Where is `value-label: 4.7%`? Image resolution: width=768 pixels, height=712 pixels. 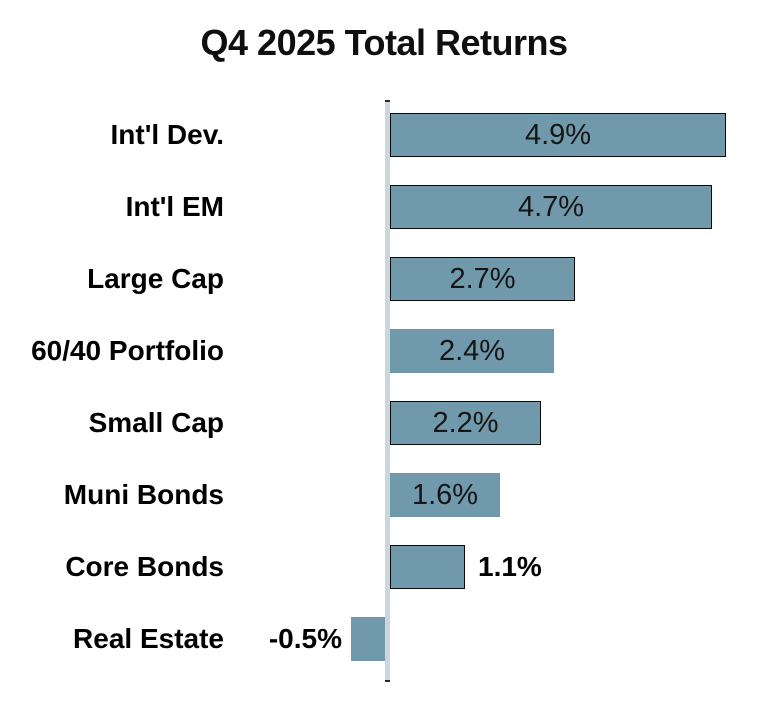
value-label: 4.7% is located at coordinates (551, 207).